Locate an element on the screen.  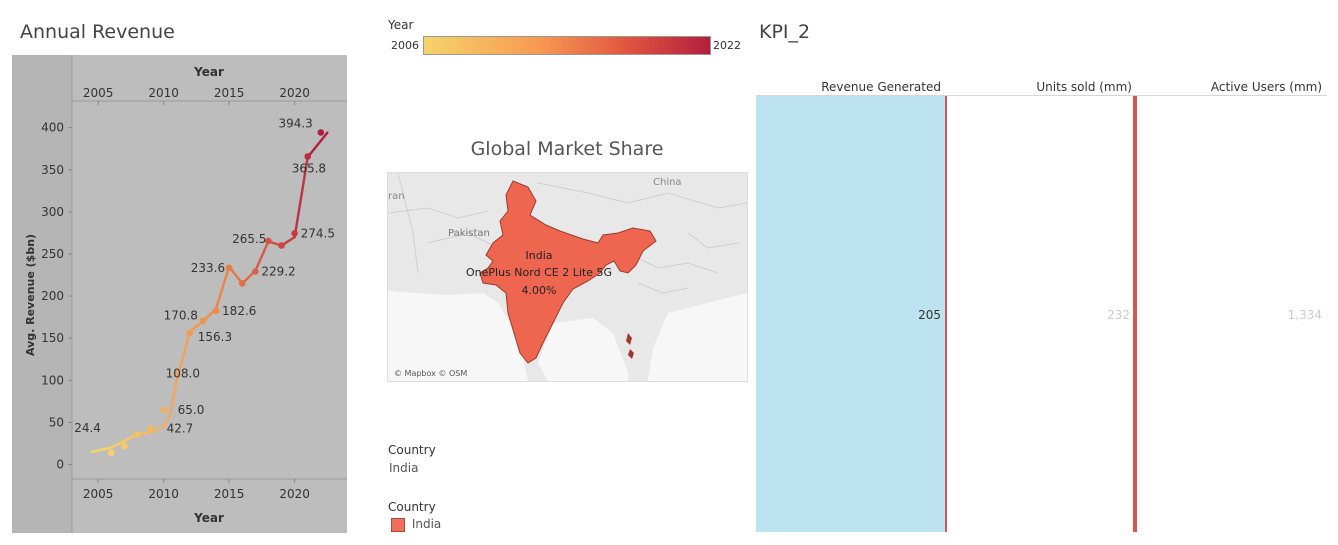
year-legend-min: 2006 is located at coordinates (405, 45).